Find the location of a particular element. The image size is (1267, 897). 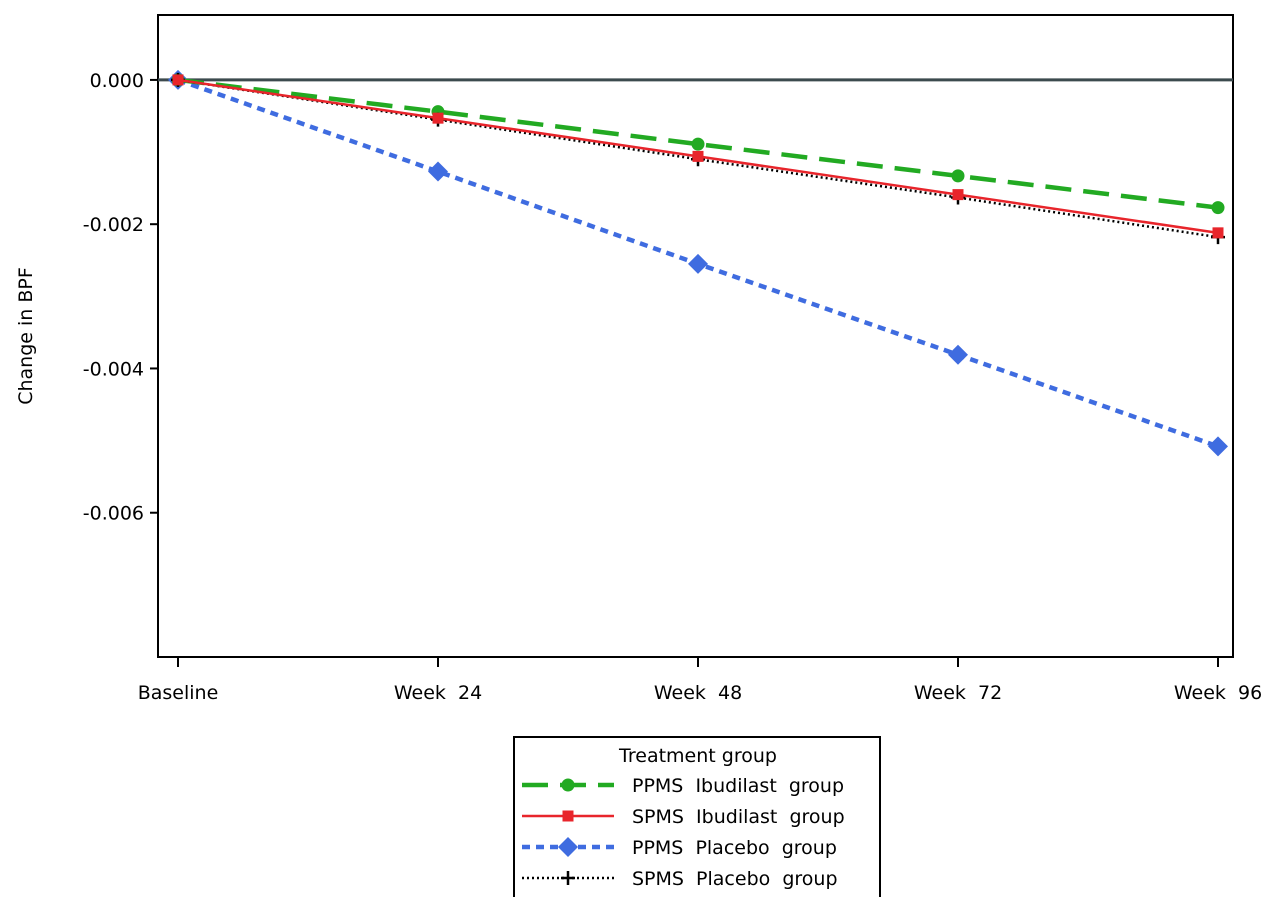

series-line is located at coordinates (698, 143).